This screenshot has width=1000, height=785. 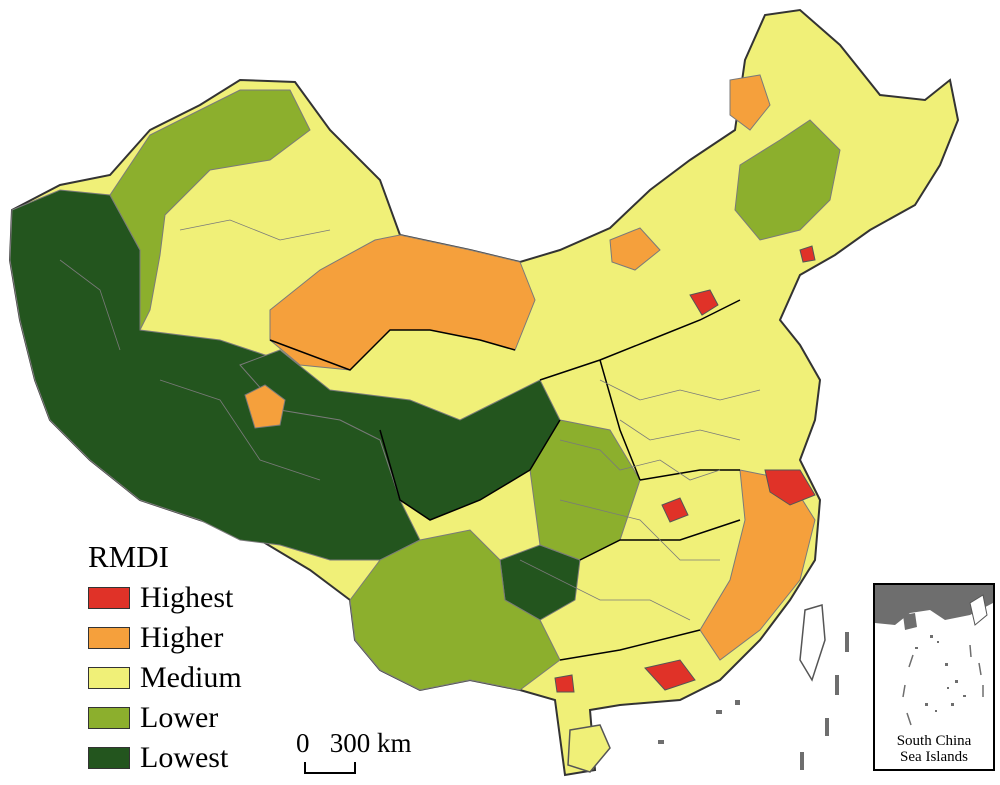 What do you see at coordinates (787, 180) in the screenshot?
I see `region-lower-northeast` at bounding box center [787, 180].